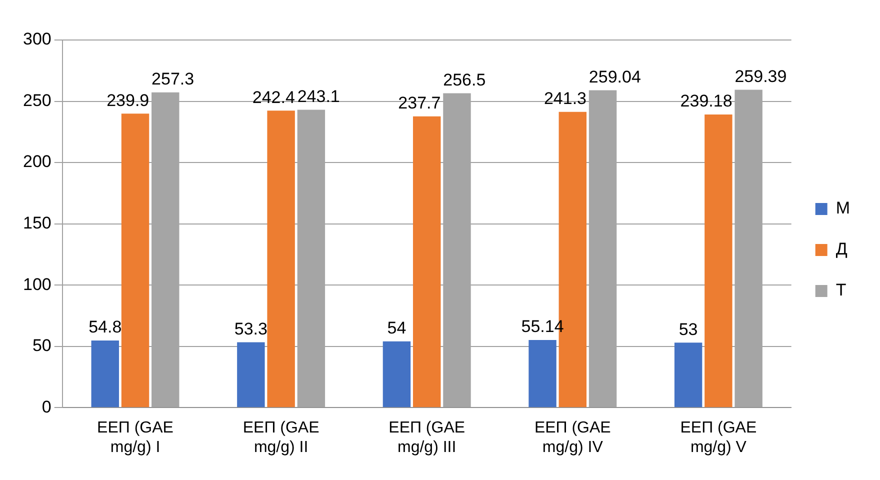 The width and height of the screenshot is (880, 480). Describe the element at coordinates (688, 329) in the screenshot. I see `data-label: 53` at that location.